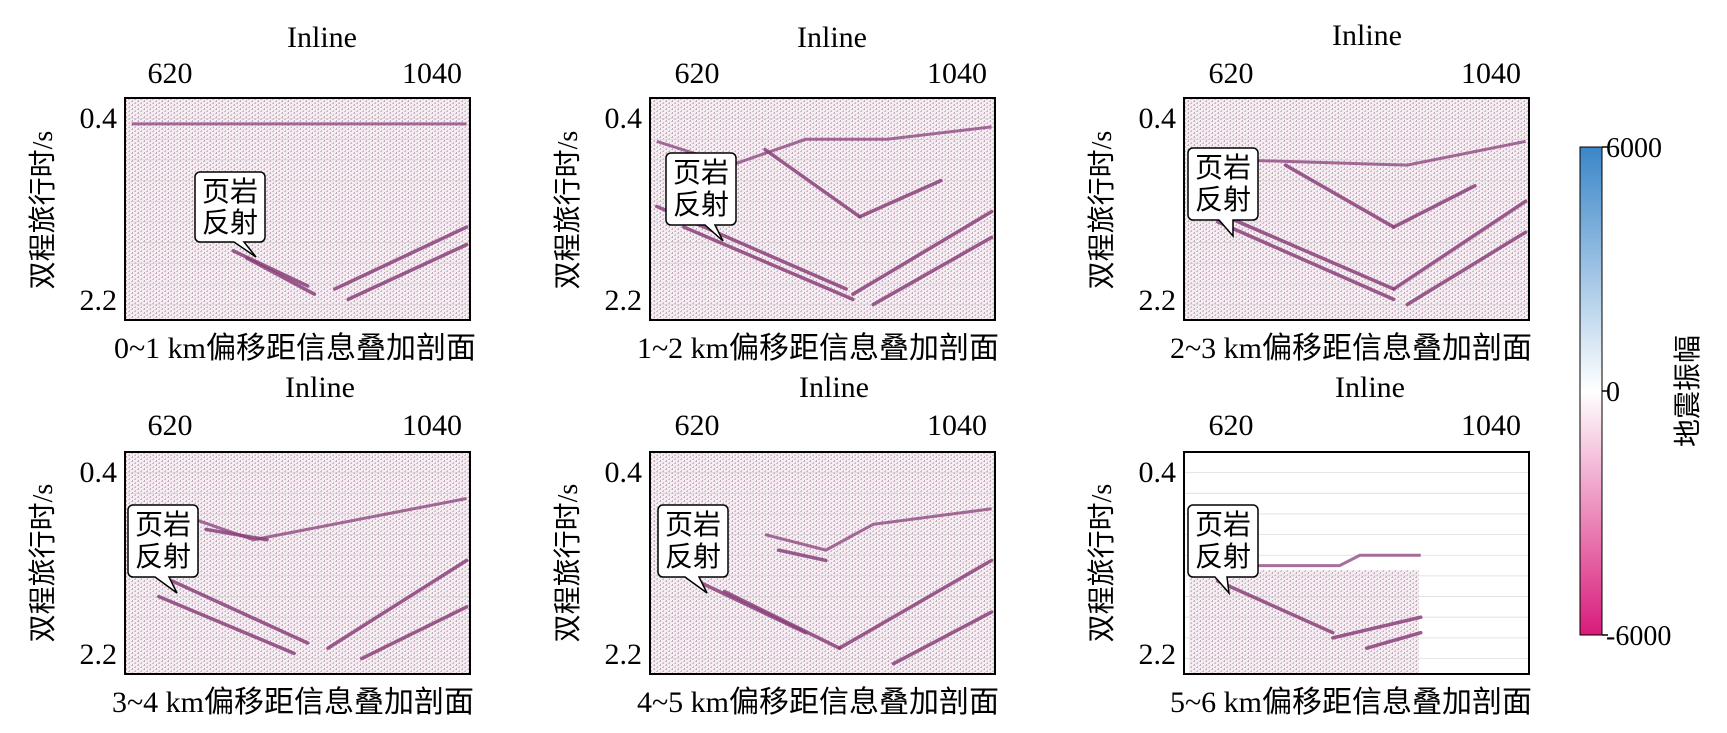 The height and width of the screenshot is (733, 1727). I want to click on panel-title: 3~4 km偏移距信息叠加剖面, so click(293, 702).